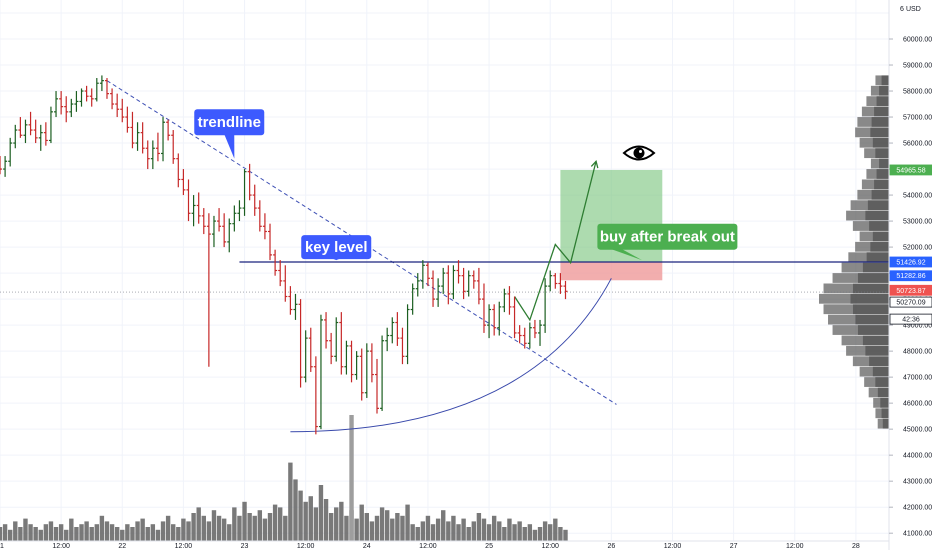  I want to click on callout-trendline-label: trendline, so click(229, 122).